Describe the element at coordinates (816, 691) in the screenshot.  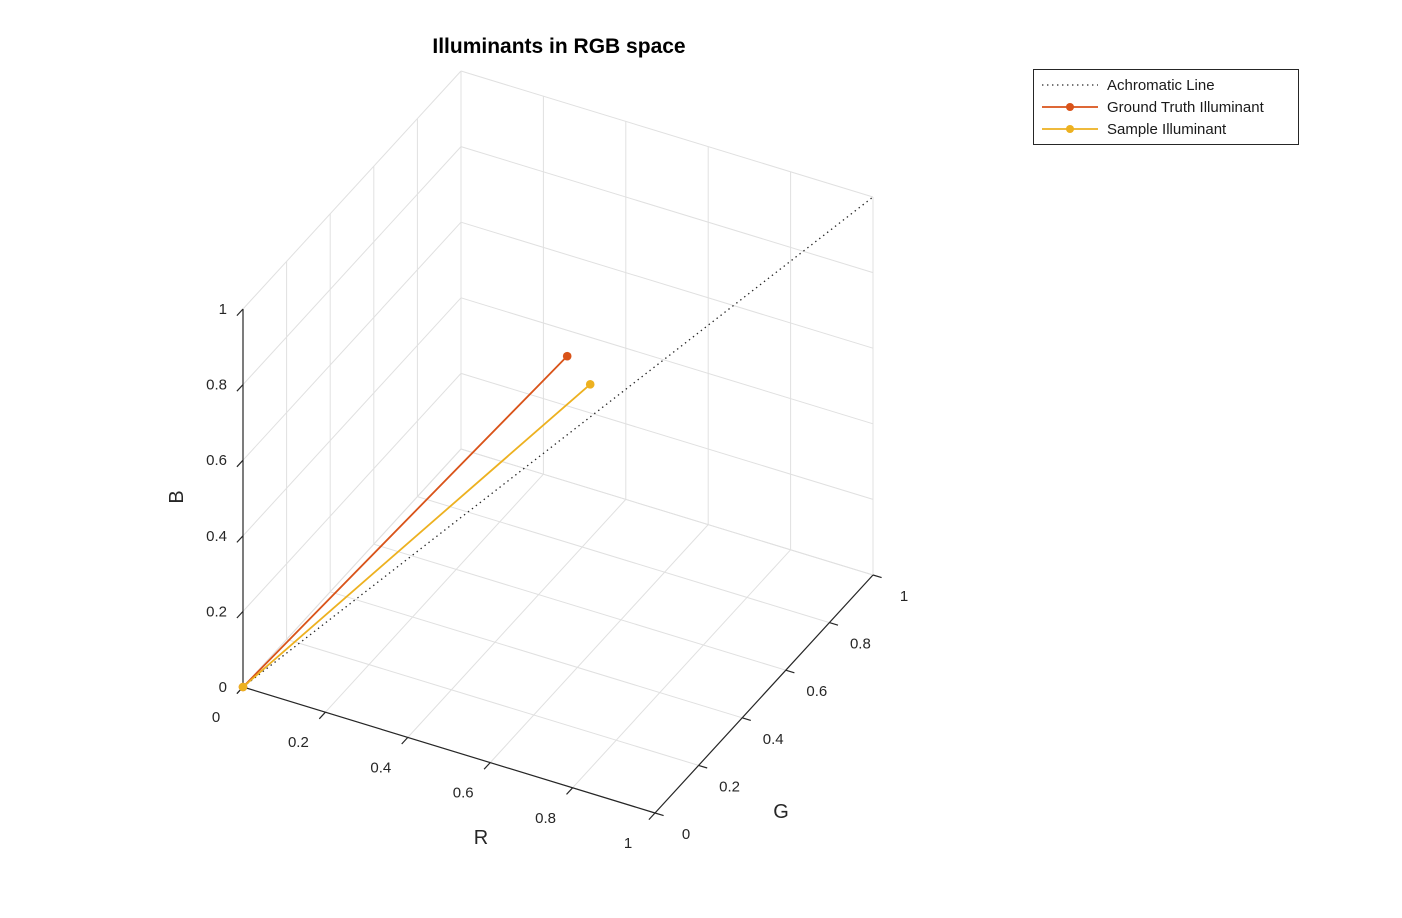
I see `tick-label-g: 0.6` at that location.